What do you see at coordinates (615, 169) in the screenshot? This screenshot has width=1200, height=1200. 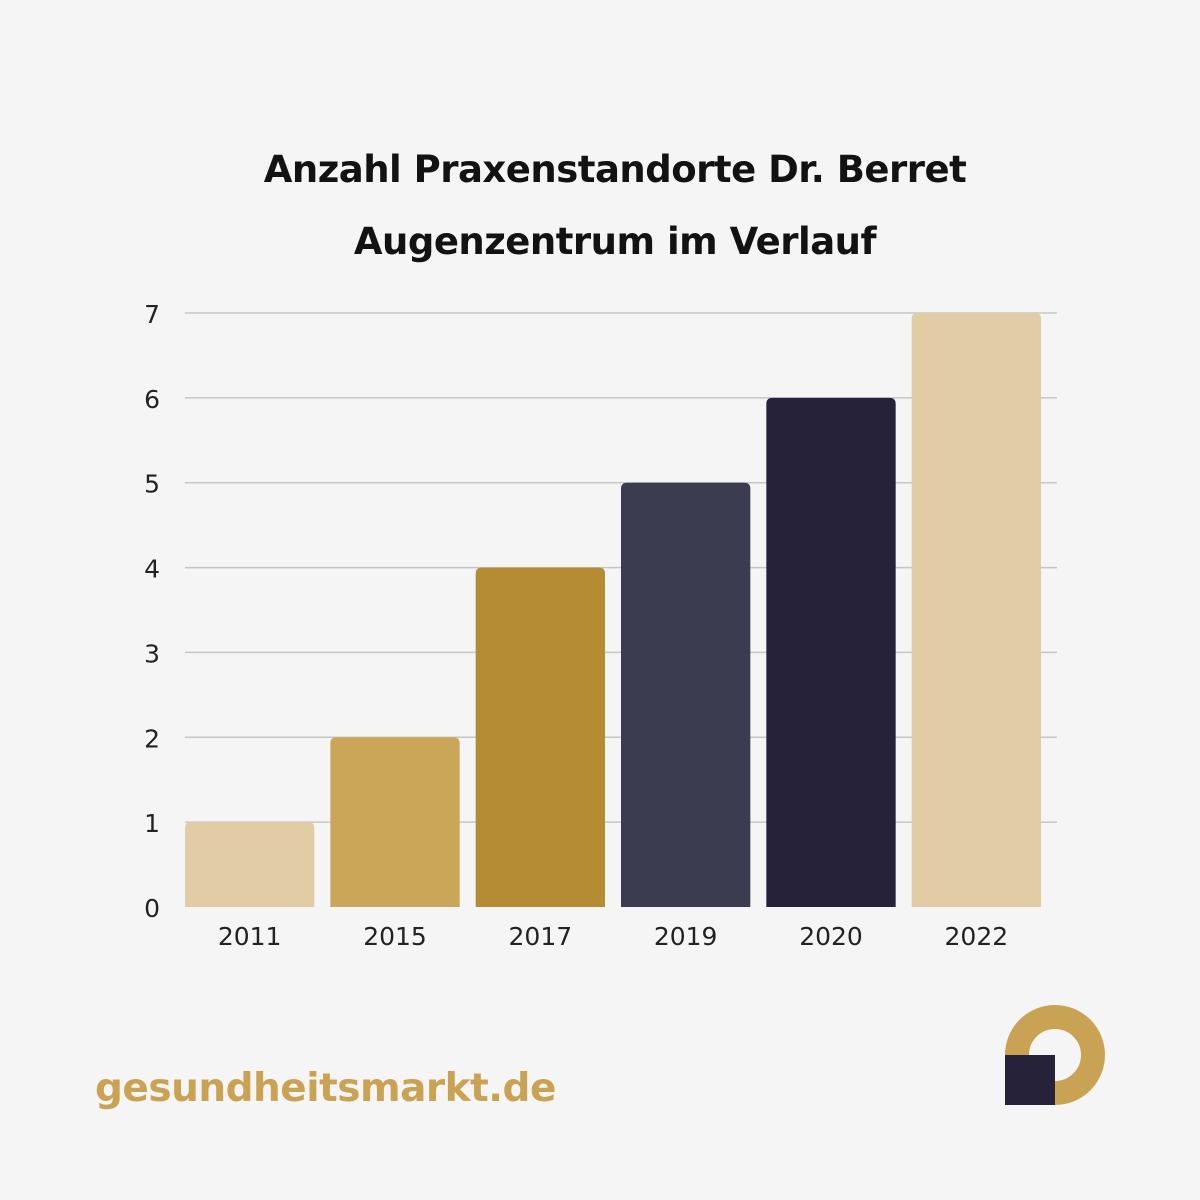 I see `chart-title-line-1: Anzahl Praxenstandorte Dr. Berret` at bounding box center [615, 169].